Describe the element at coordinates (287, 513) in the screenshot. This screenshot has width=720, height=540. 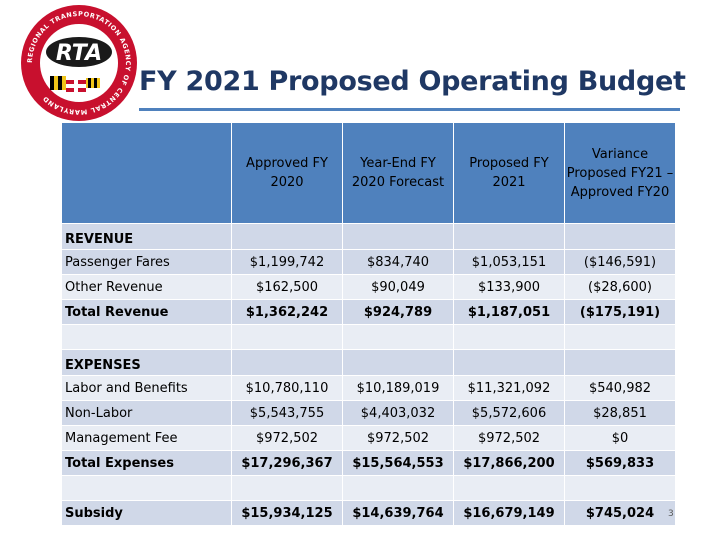
I see `cell-approved-fy2020: $15,934,125` at that location.